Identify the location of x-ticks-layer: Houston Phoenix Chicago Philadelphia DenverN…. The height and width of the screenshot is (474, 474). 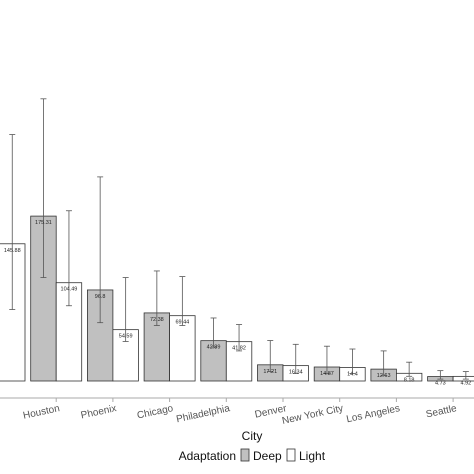
(240, 412).